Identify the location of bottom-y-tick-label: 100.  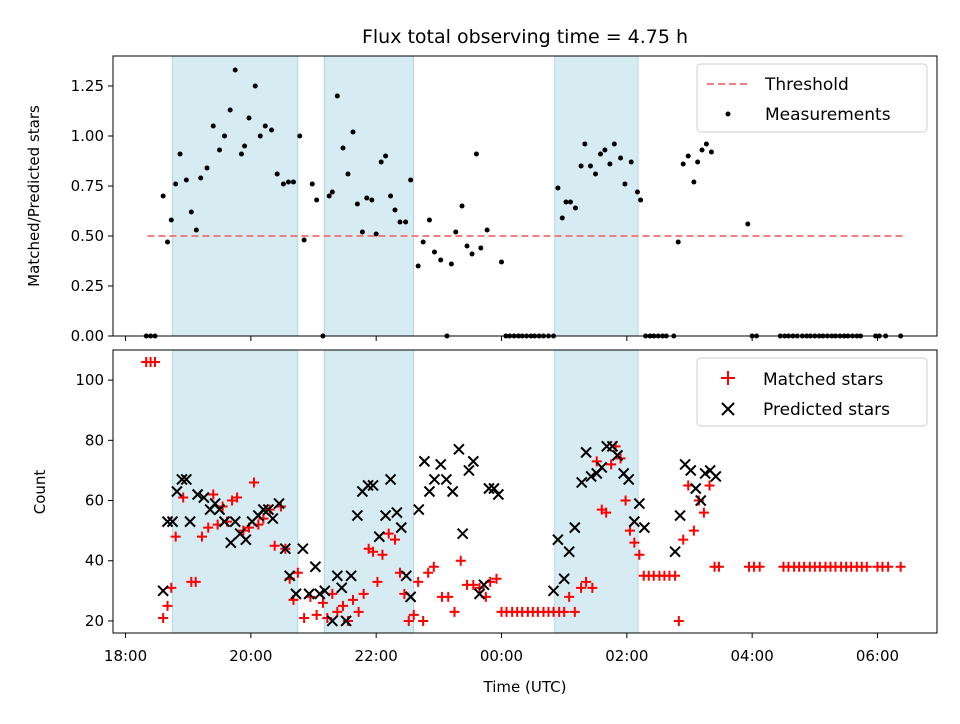
(89, 380).